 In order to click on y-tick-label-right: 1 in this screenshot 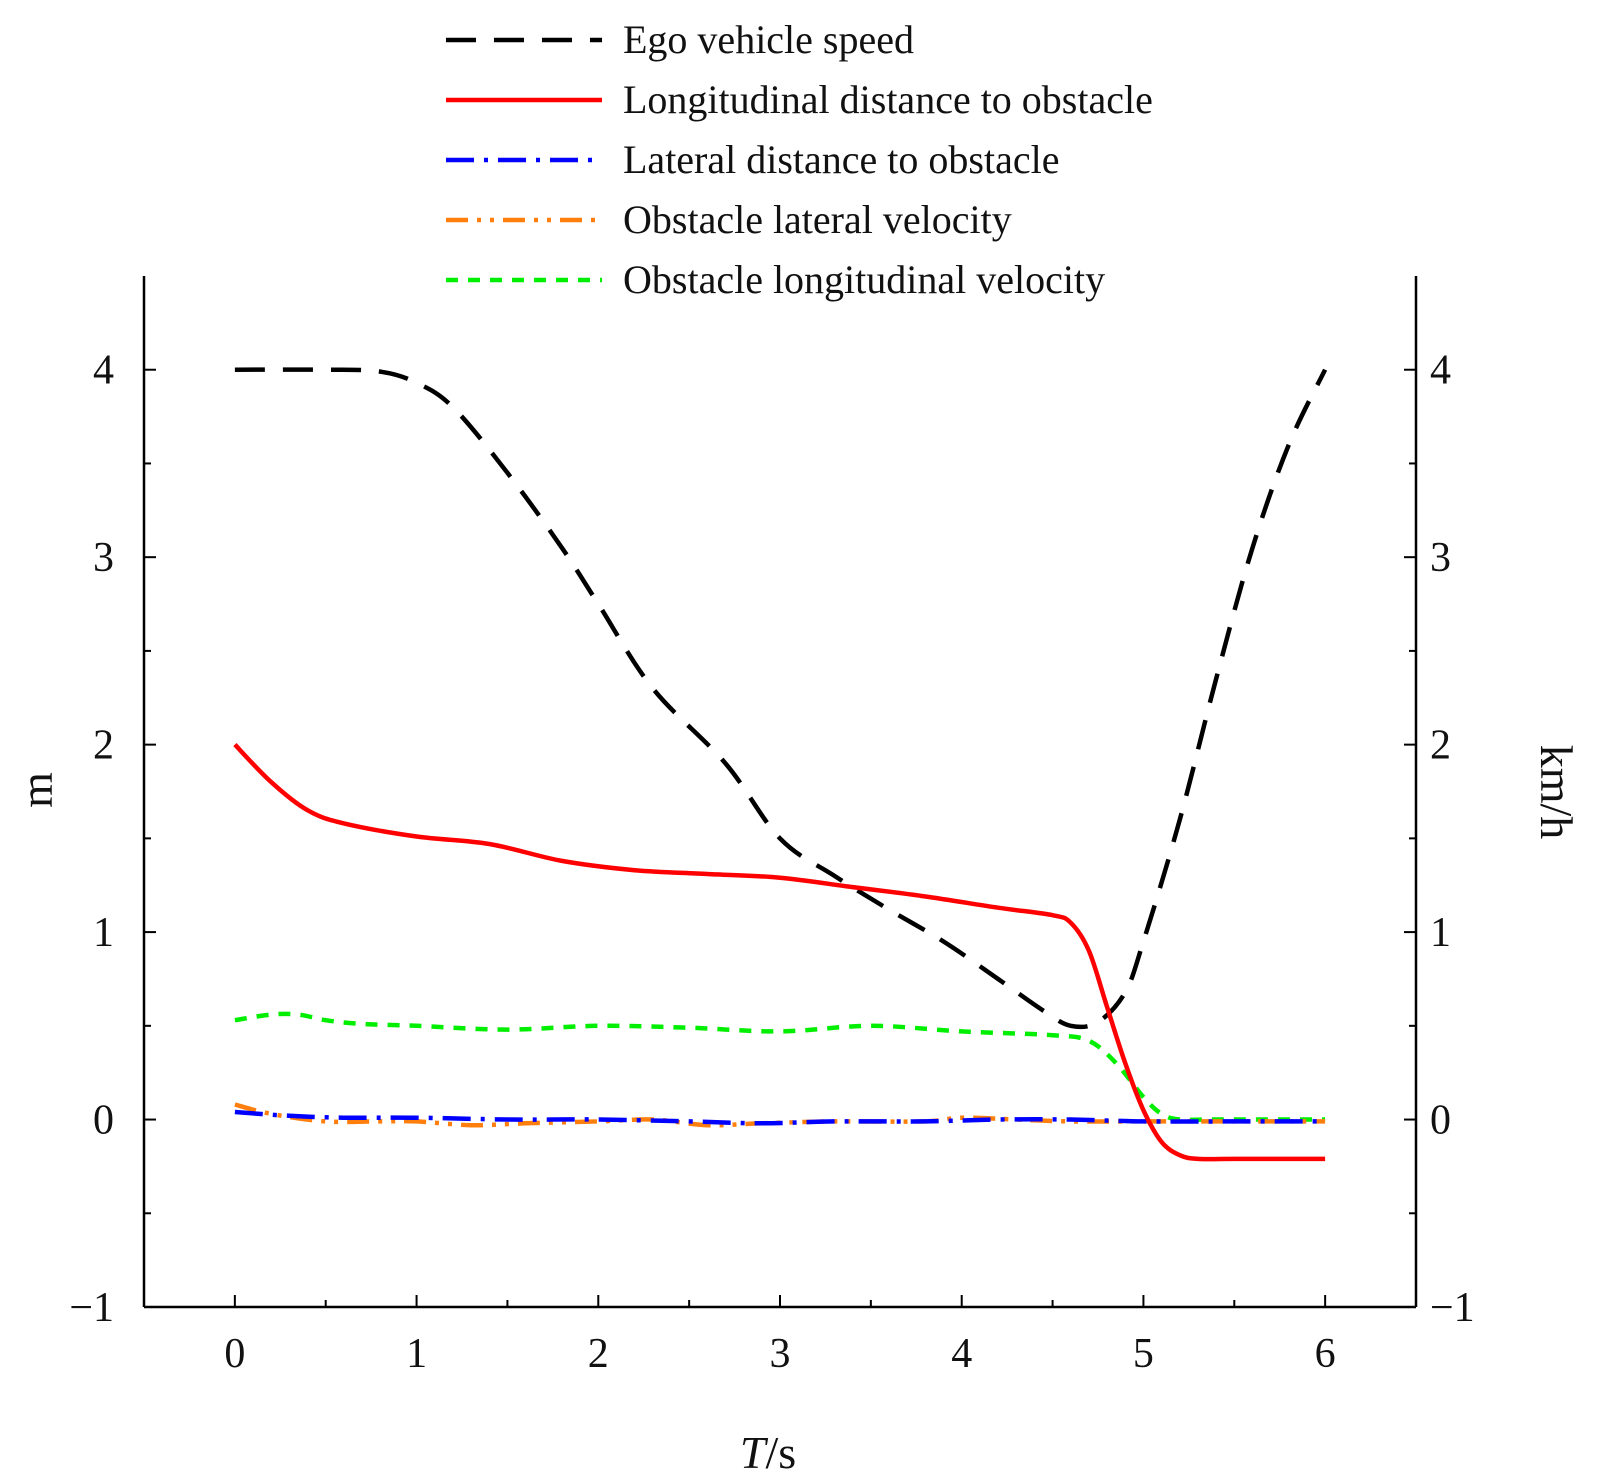, I will do `click(1440, 933)`.